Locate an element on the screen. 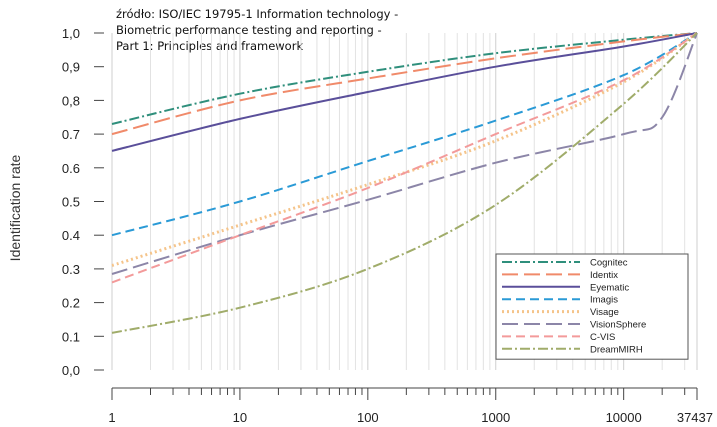 The image size is (717, 427). x-tick-label: 10000 is located at coordinates (624, 417).